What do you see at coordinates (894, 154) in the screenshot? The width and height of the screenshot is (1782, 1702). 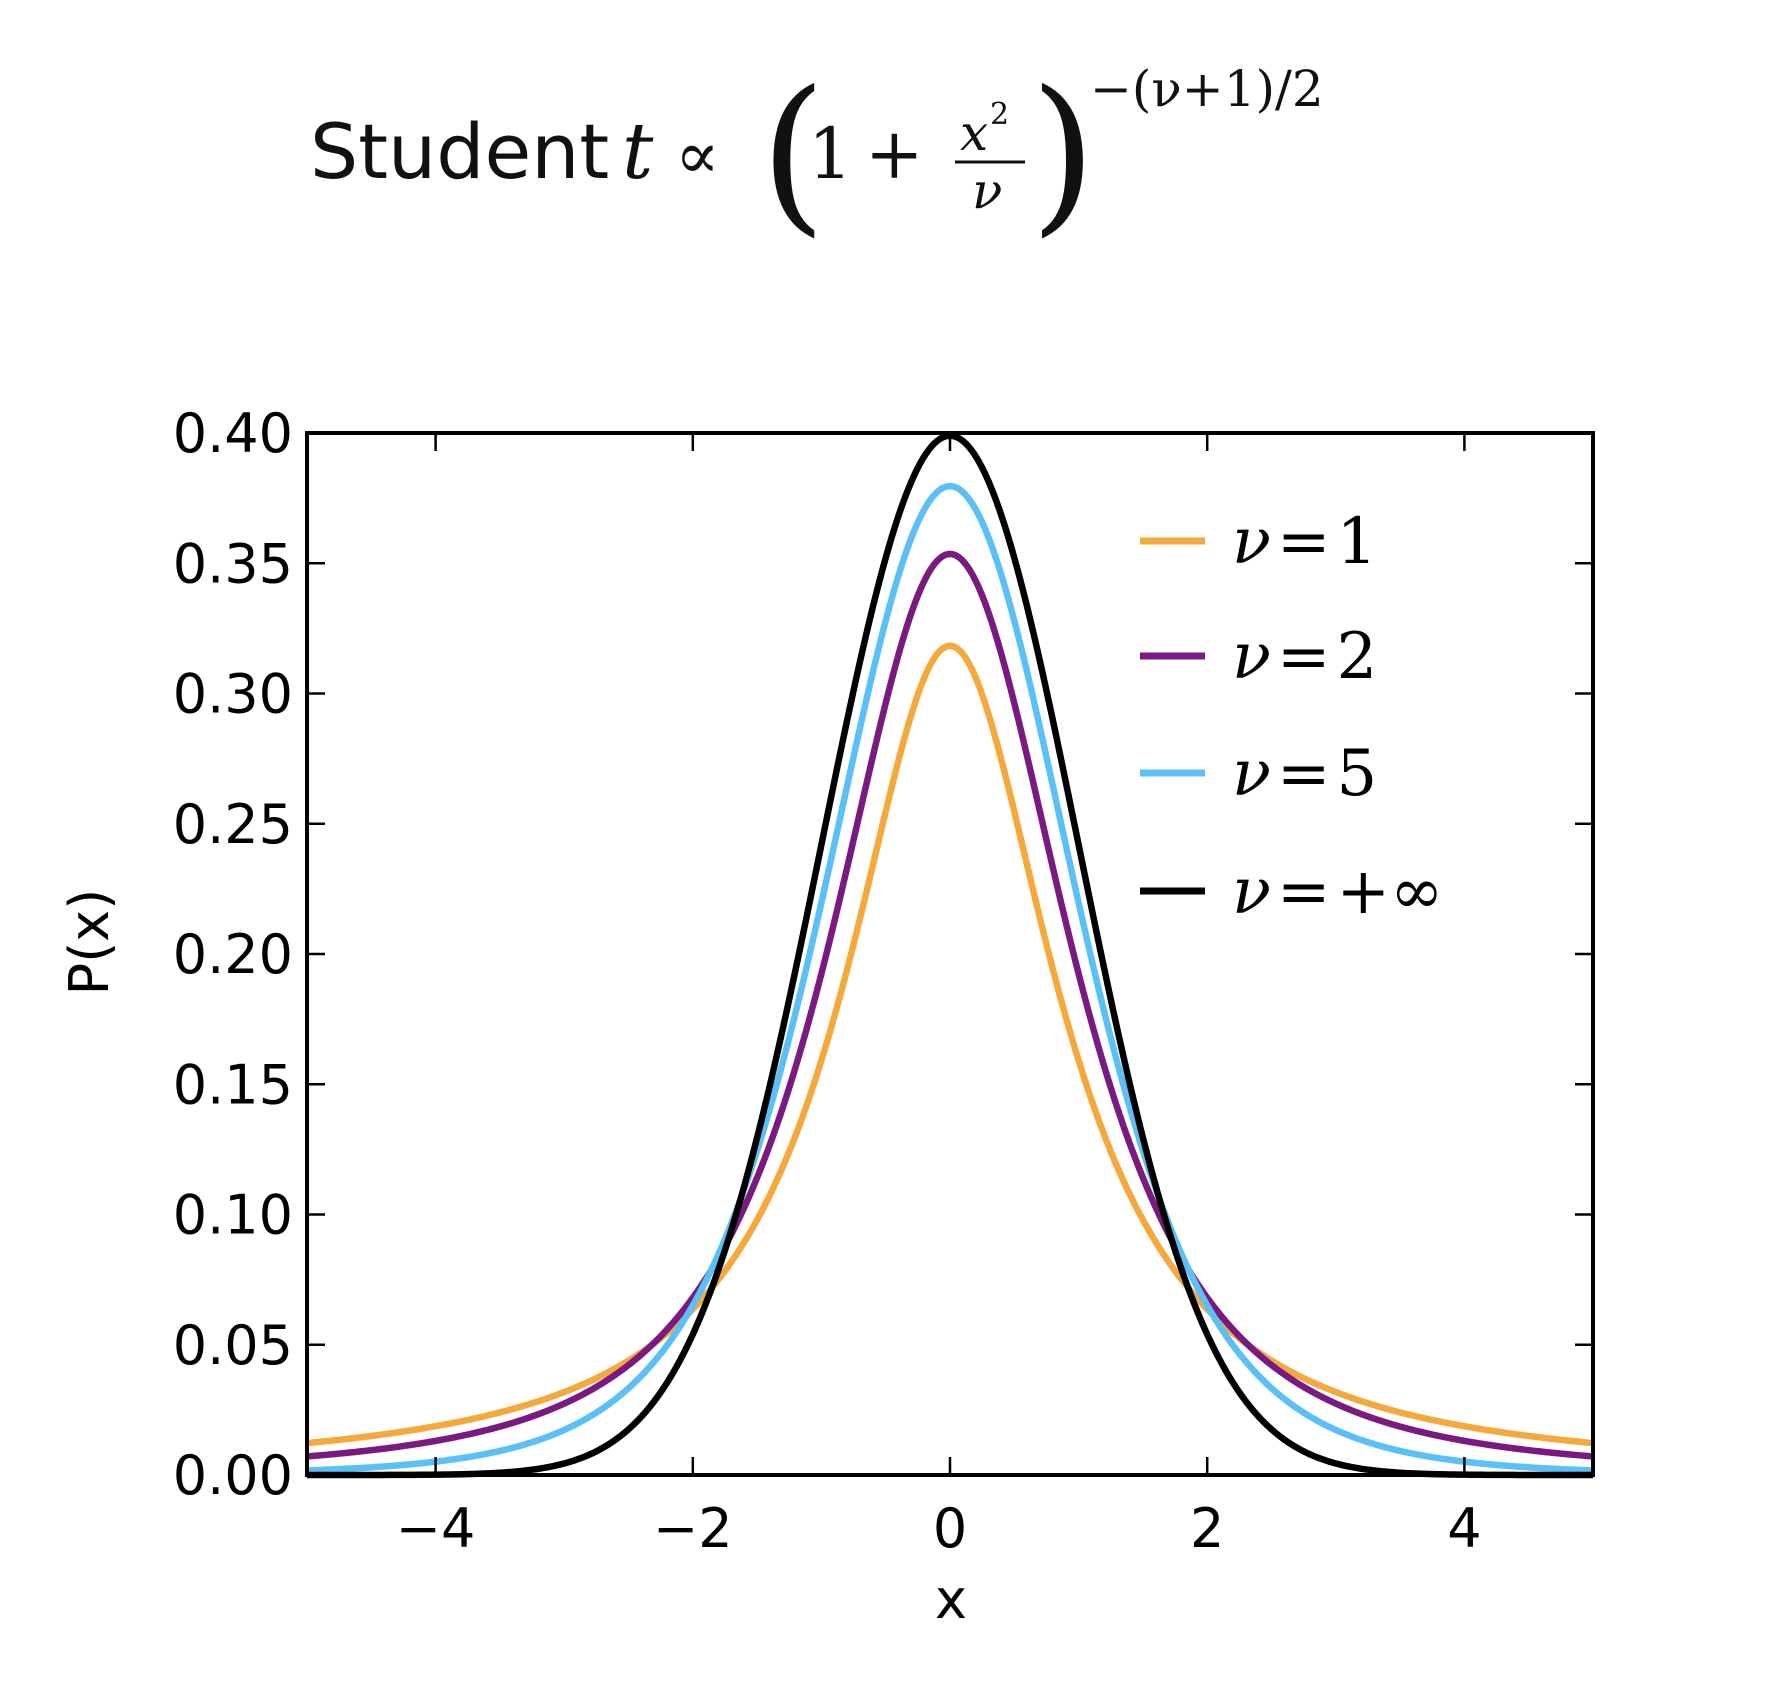 I see `title-plus: +` at bounding box center [894, 154].